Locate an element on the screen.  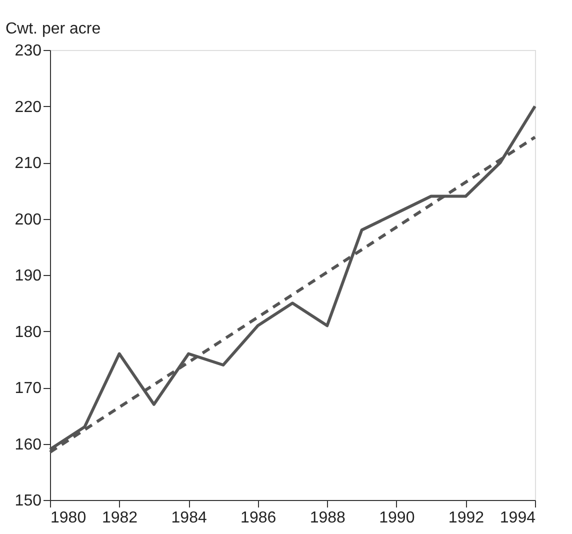
y-tick-label: 160 is located at coordinates (28, 445).